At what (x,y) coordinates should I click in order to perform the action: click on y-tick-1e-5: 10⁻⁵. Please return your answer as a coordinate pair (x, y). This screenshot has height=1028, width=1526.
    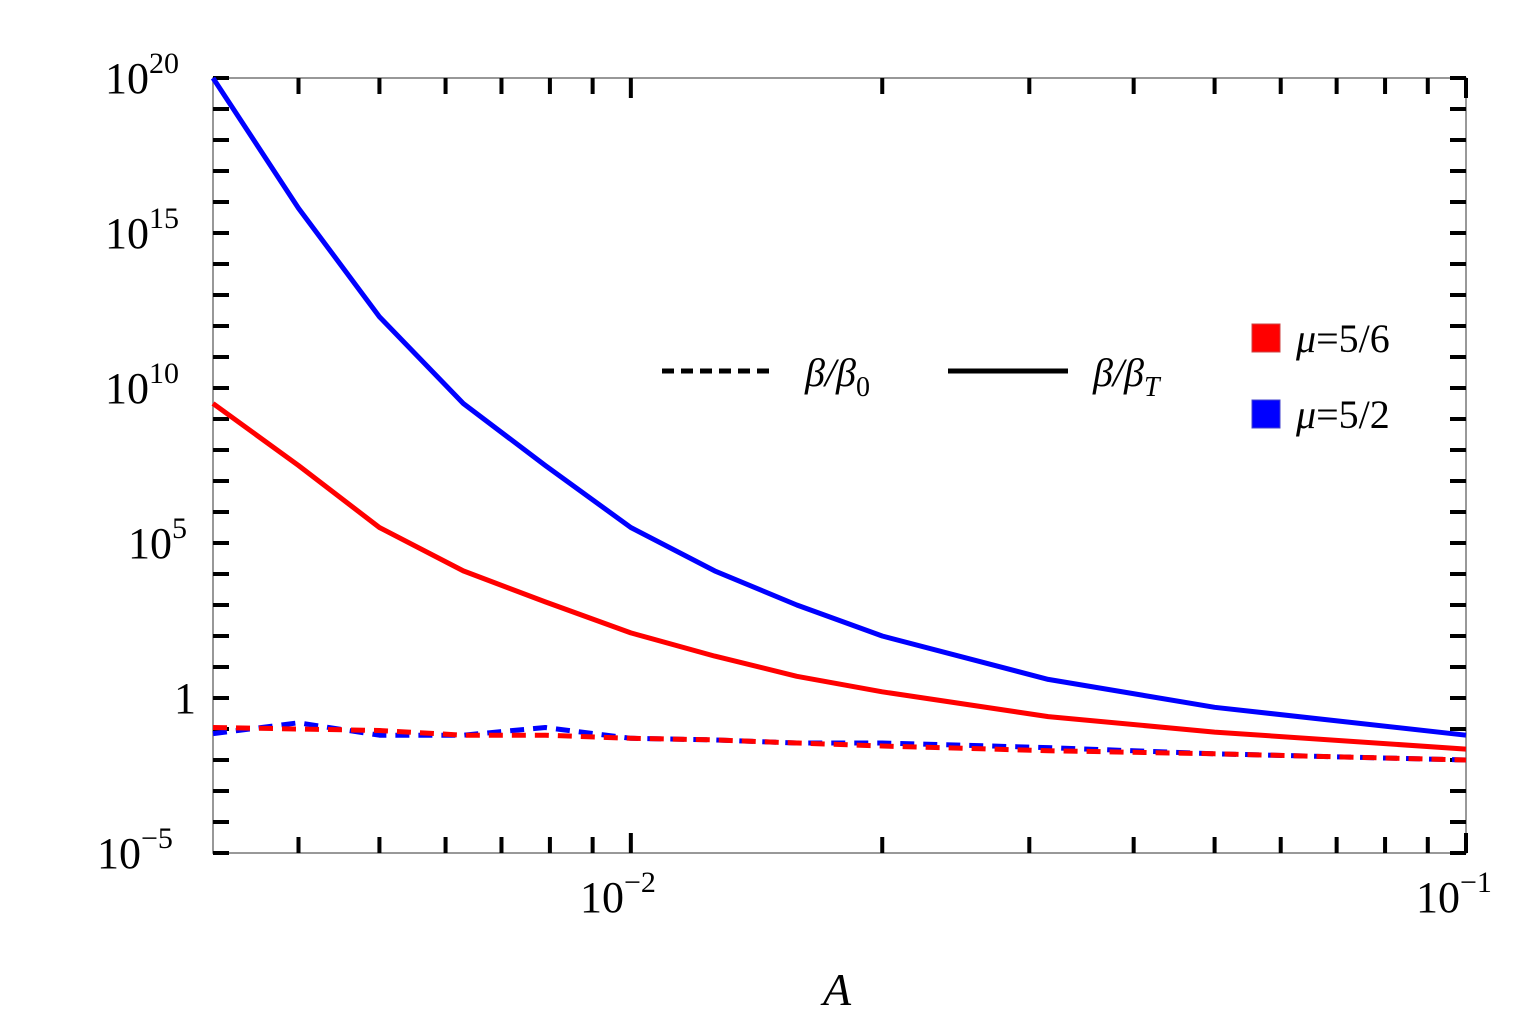
    Looking at the image, I should click on (135, 850).